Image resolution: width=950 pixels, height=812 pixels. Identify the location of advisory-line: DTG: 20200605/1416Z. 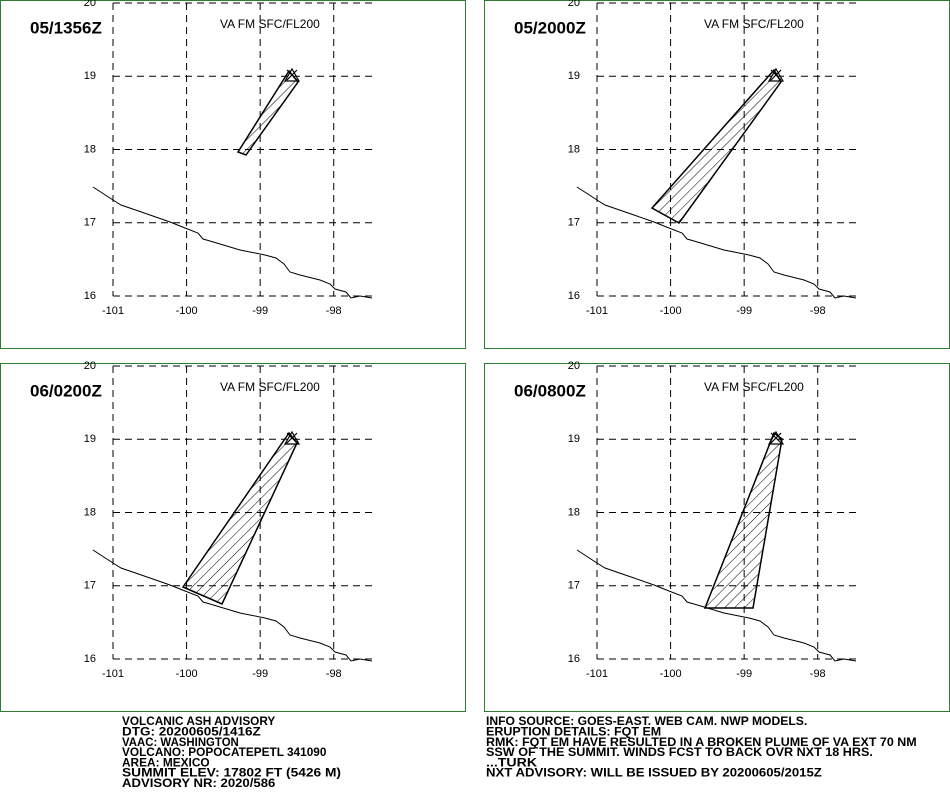
(191, 731).